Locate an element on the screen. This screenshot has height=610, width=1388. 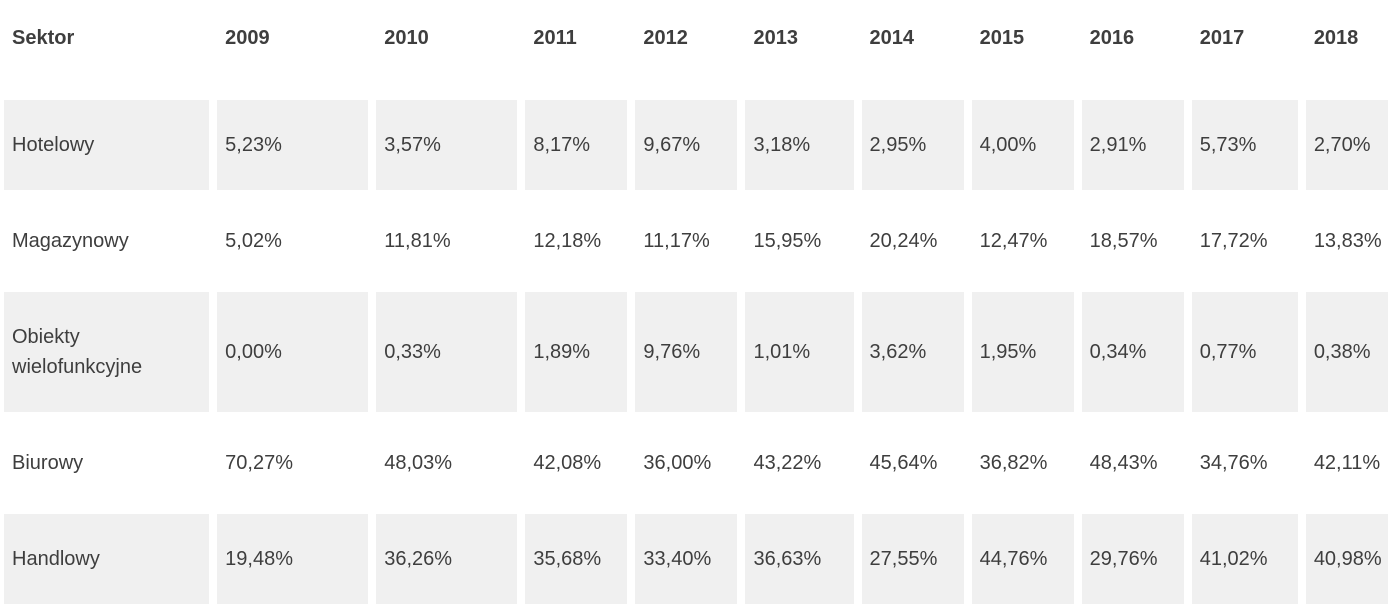
value-cell-2012: 9,76% is located at coordinates (686, 352).